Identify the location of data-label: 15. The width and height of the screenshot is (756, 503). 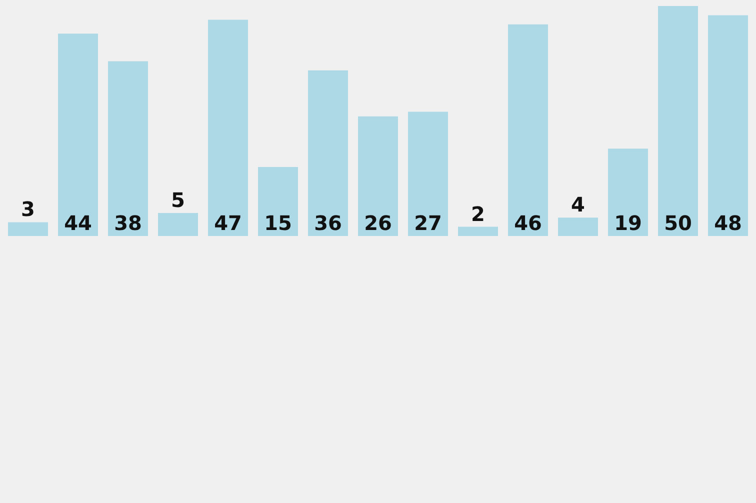
(278, 223).